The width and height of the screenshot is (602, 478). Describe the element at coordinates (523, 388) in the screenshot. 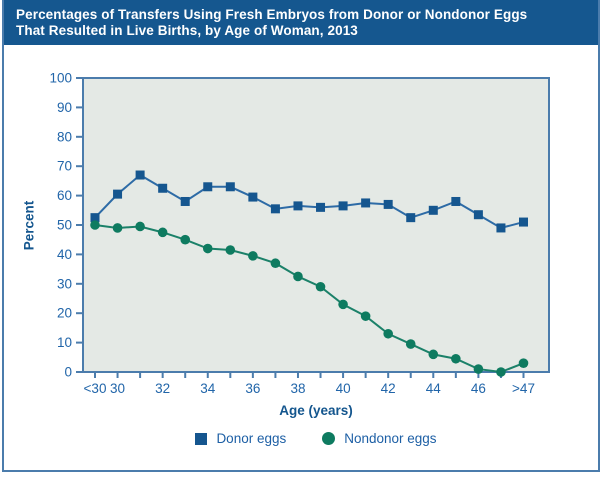

I see `x-tick-label: >47` at that location.